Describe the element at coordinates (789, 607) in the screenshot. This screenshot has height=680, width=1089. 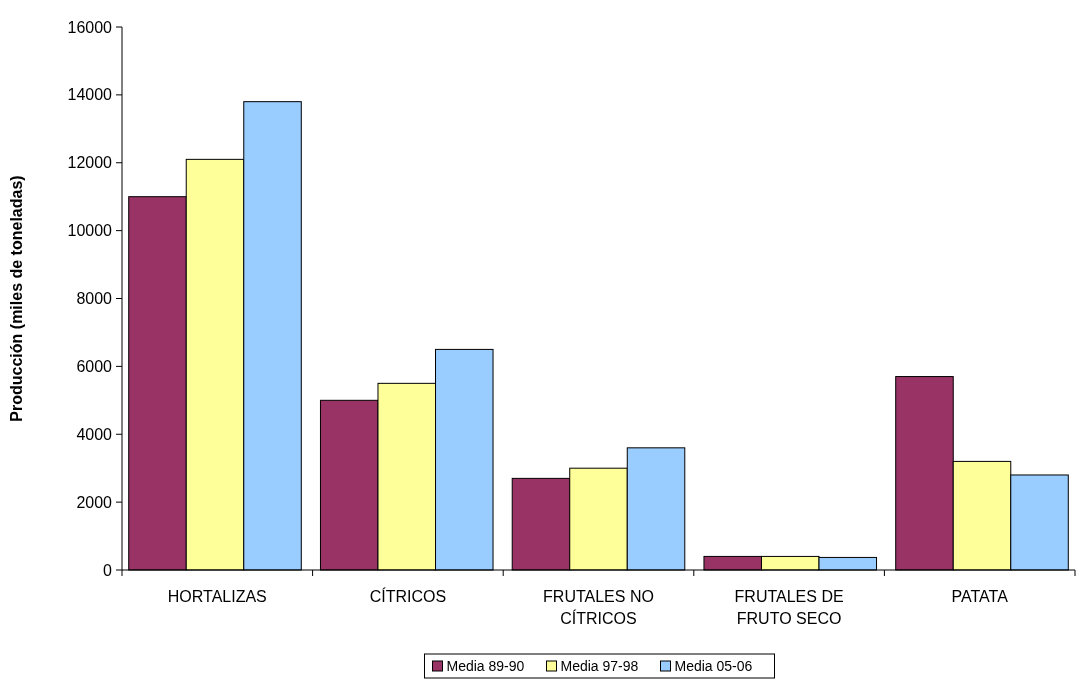
I see `x-tick-label: FRUTALES DE FRUTO SECO` at that location.